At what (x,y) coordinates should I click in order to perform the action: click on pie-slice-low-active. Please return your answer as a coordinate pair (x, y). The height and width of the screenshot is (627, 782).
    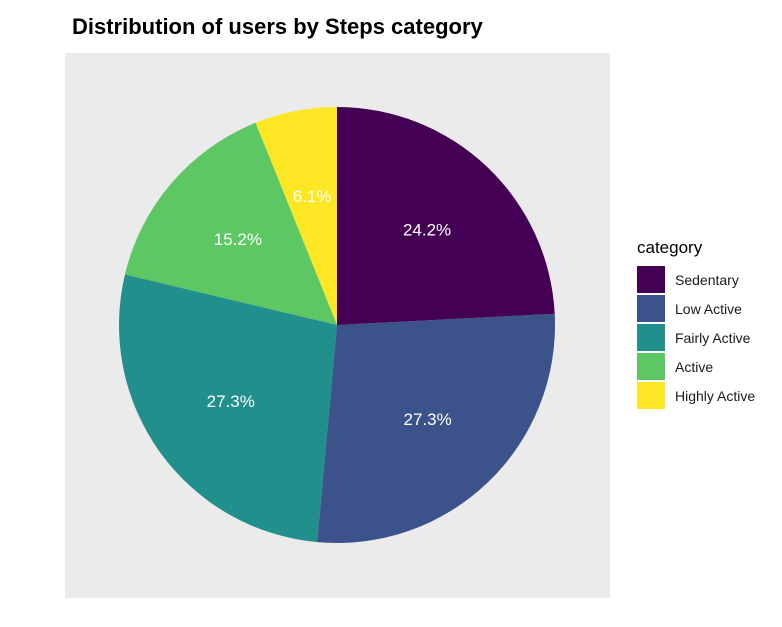
    Looking at the image, I should click on (436, 428).